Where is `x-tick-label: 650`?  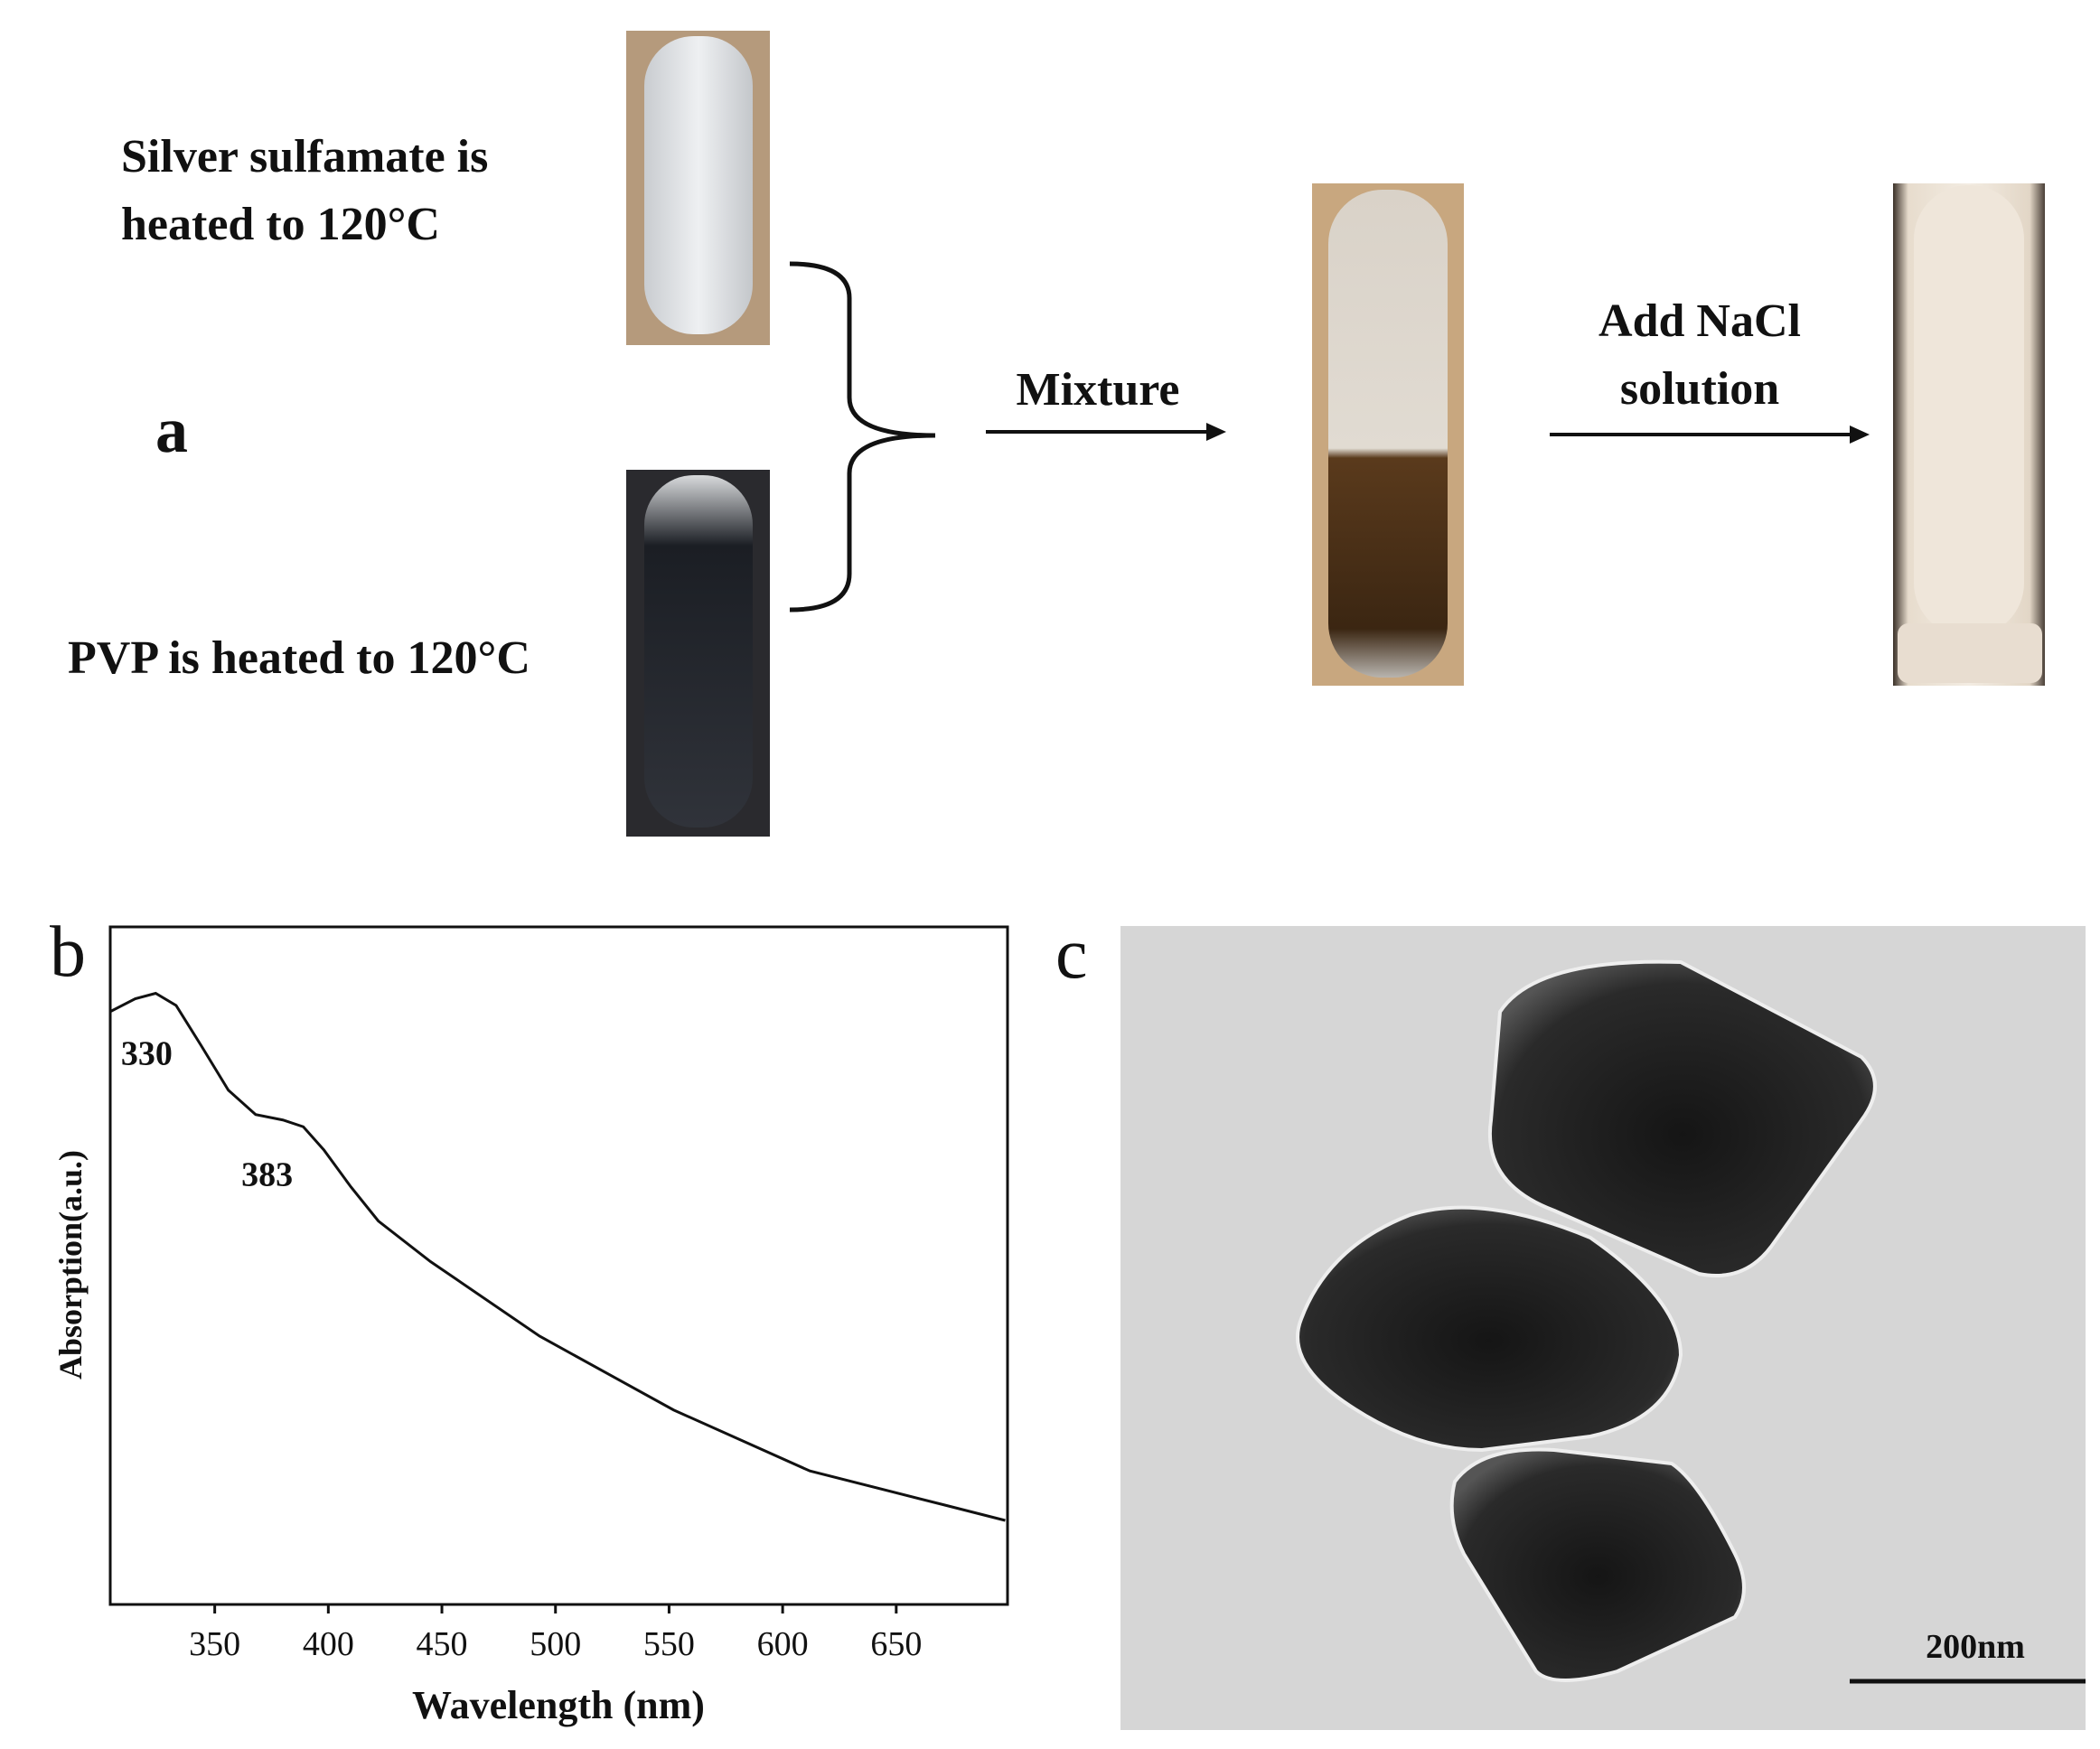 x-tick-label: 650 is located at coordinates (896, 1644).